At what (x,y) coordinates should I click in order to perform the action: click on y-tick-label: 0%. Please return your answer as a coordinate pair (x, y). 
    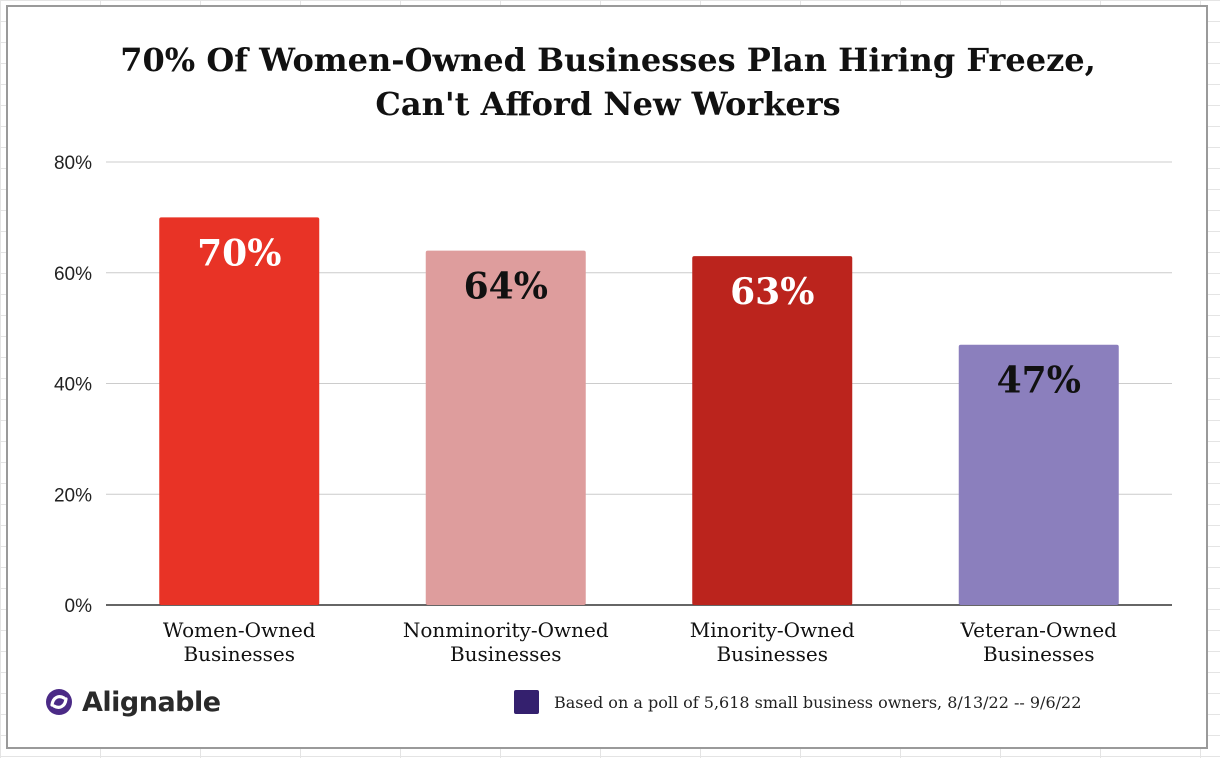
    Looking at the image, I should click on (79, 606).